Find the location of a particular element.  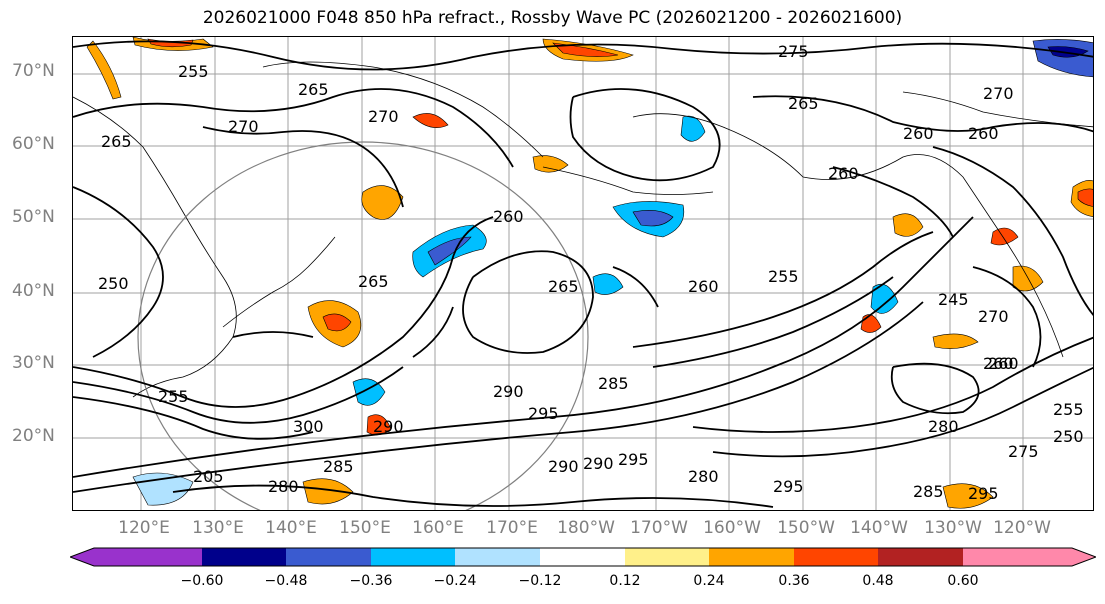

lon-label: 140°W is located at coordinates (879, 528).